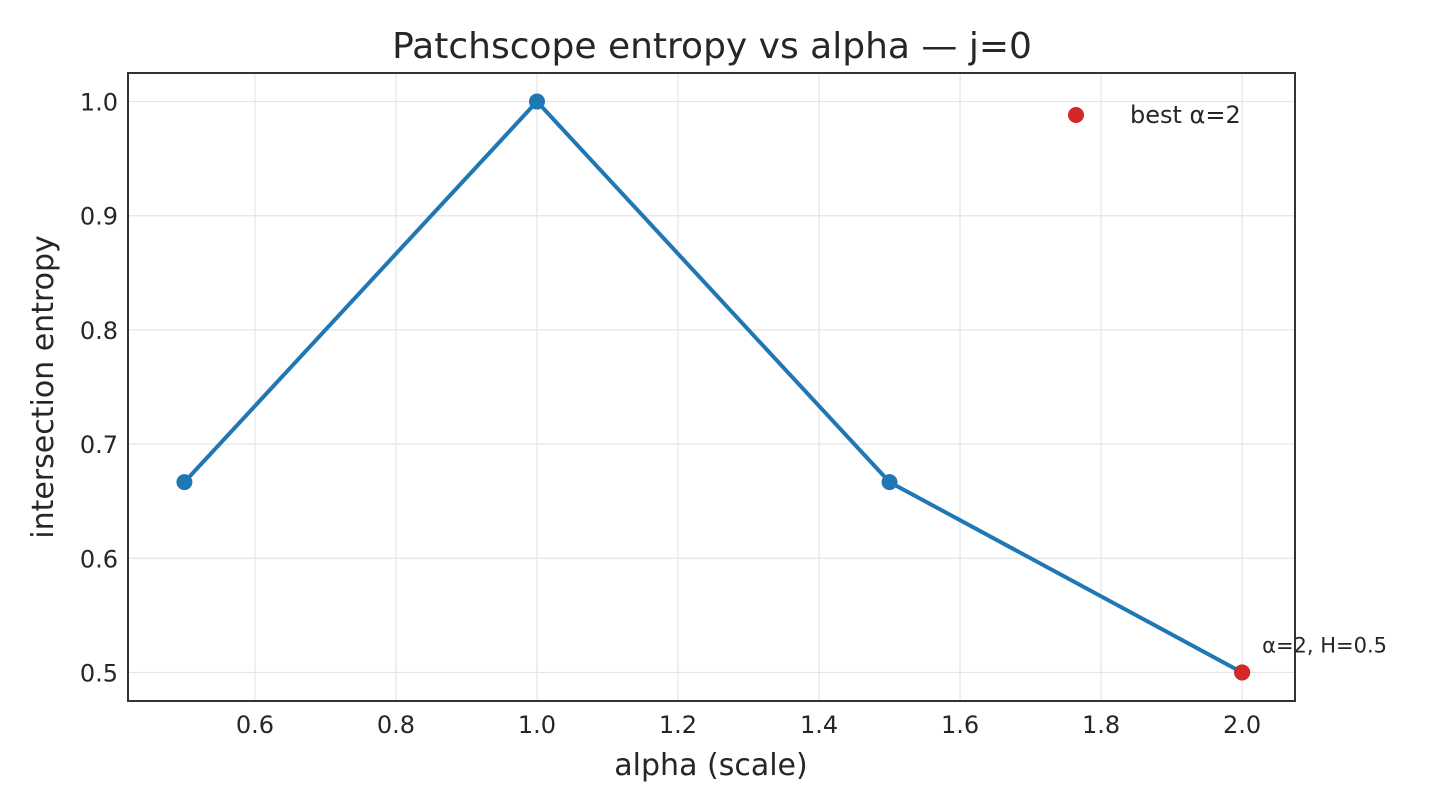 The height and width of the screenshot is (810, 1440). Describe the element at coordinates (396, 725) in the screenshot. I see `x-tick-label: 0.8` at that location.